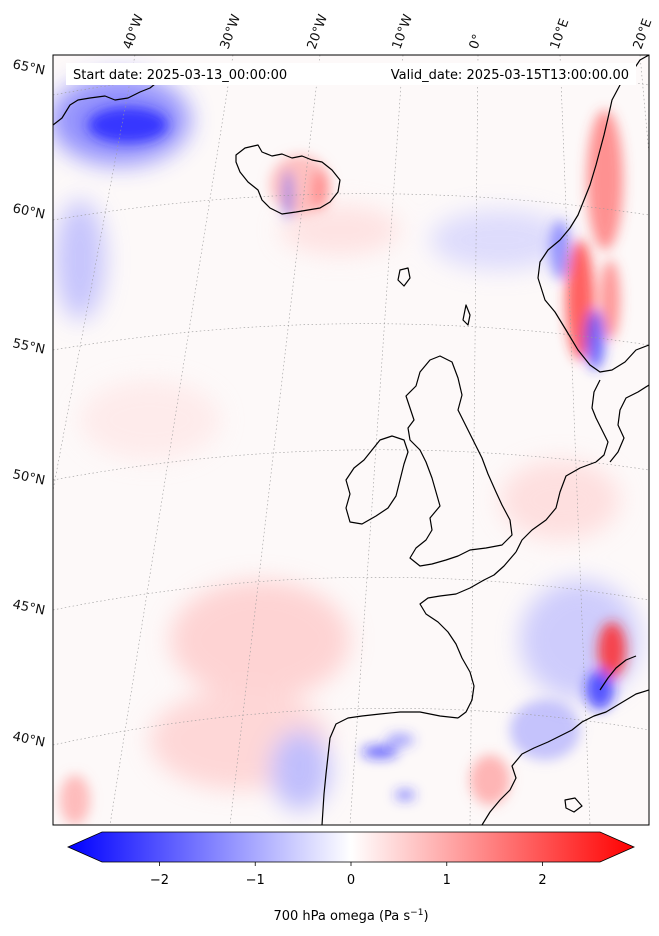 Image resolution: width=659 pixels, height=936 pixels. I want to click on norway-coast, so click(593, 214).